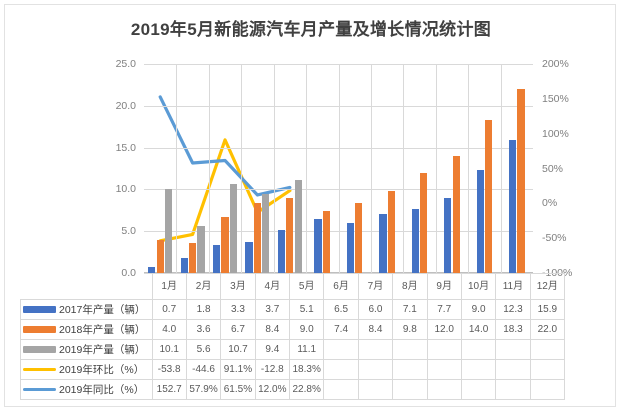  I want to click on y-axis-left-tick: 10.0, so click(125, 189).